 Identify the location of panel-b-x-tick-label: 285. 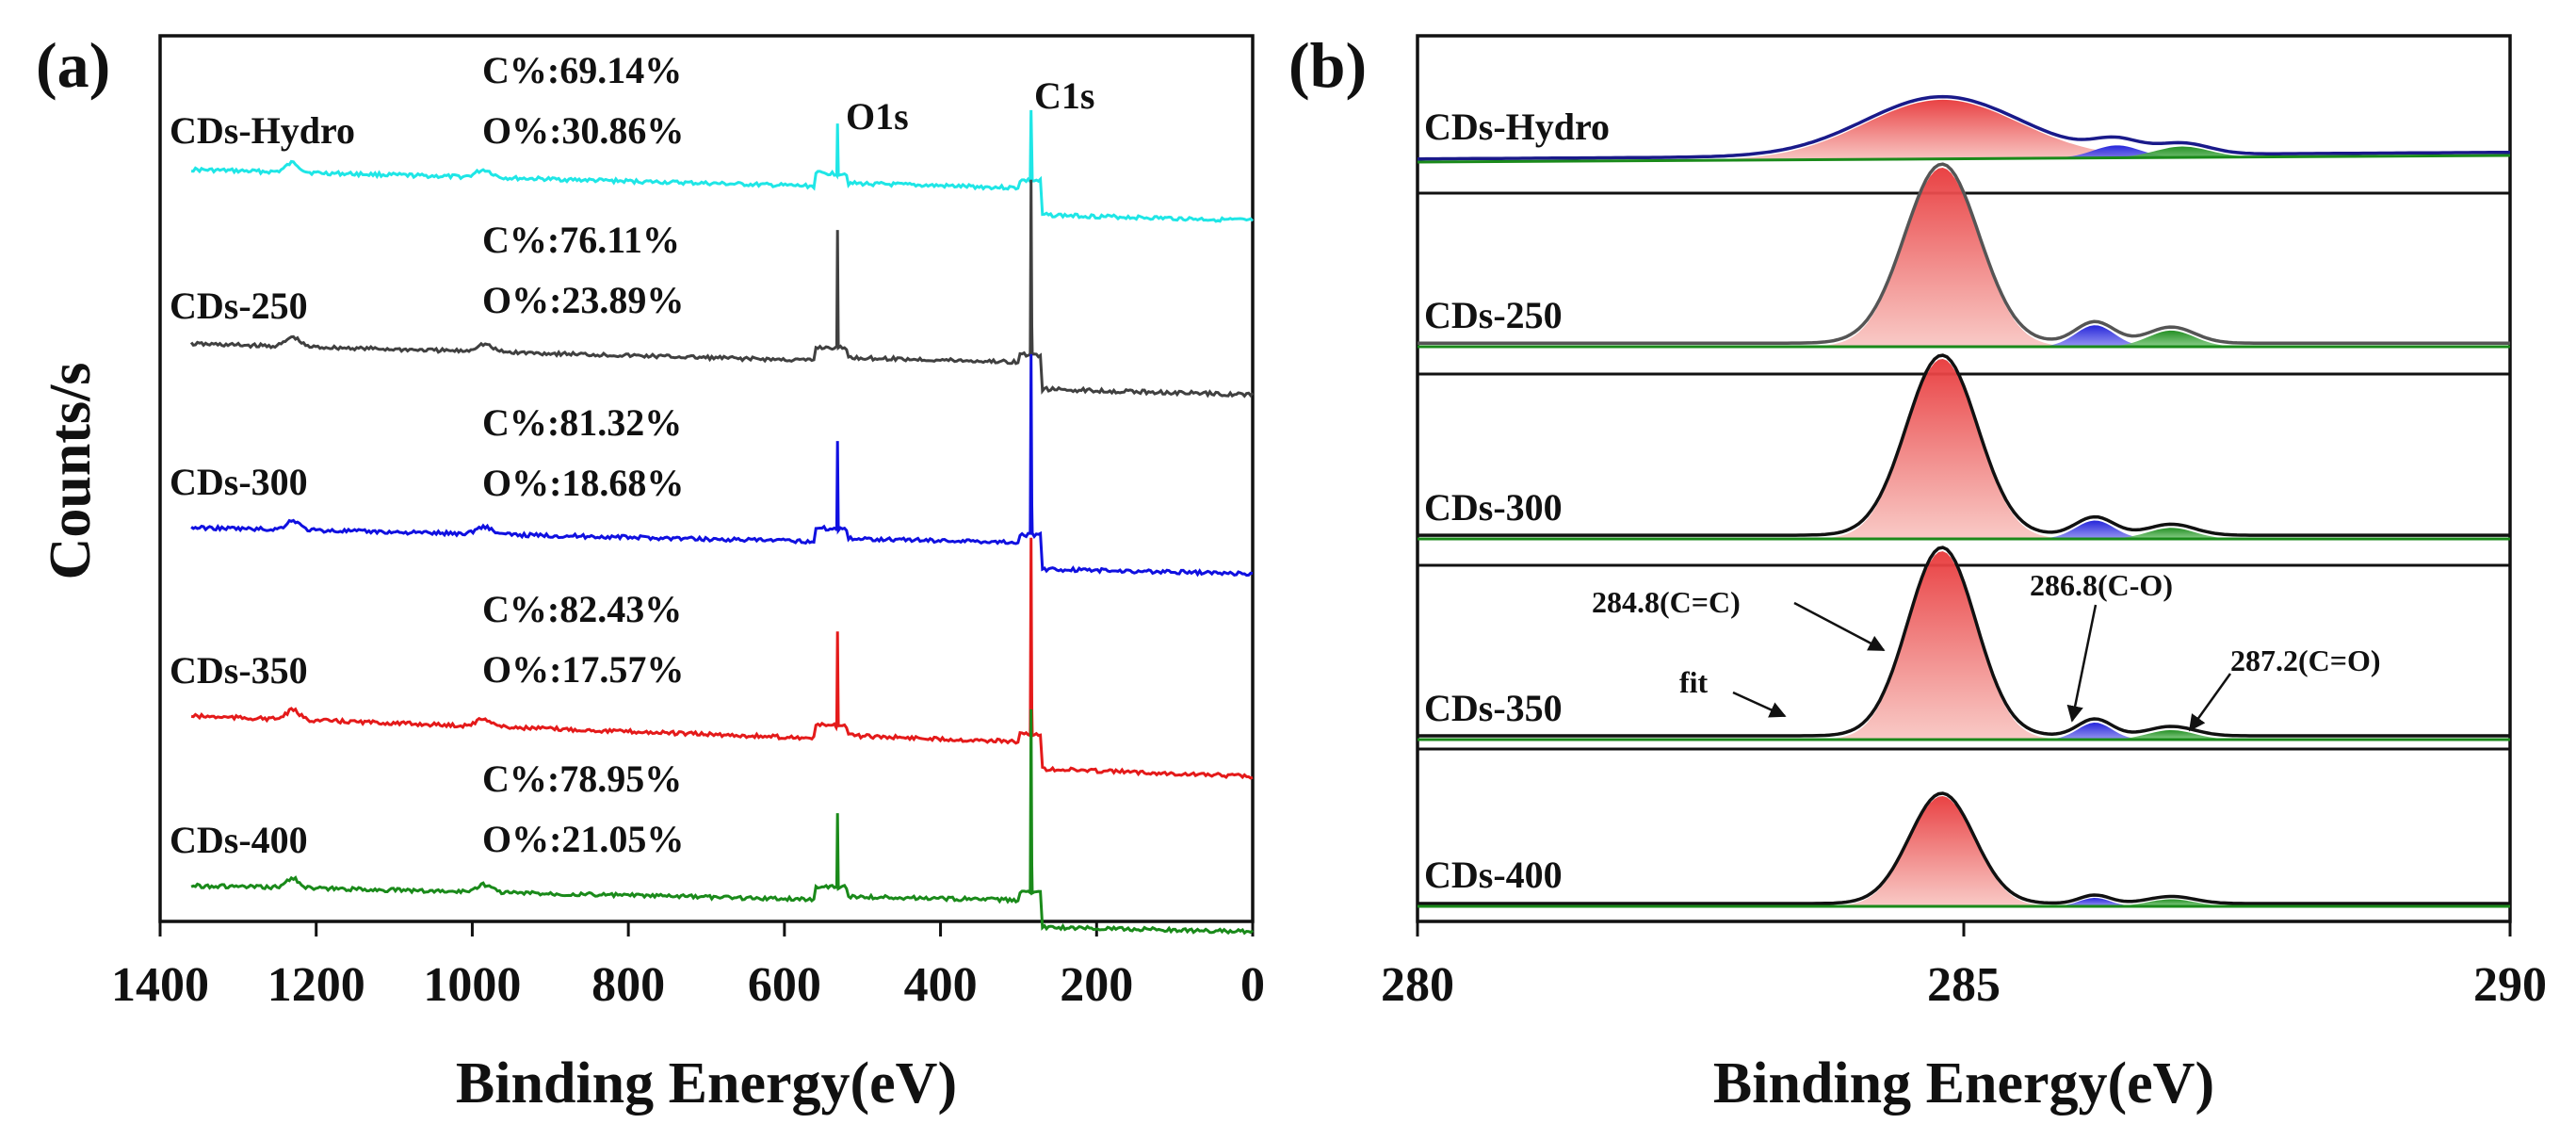
(1964, 985).